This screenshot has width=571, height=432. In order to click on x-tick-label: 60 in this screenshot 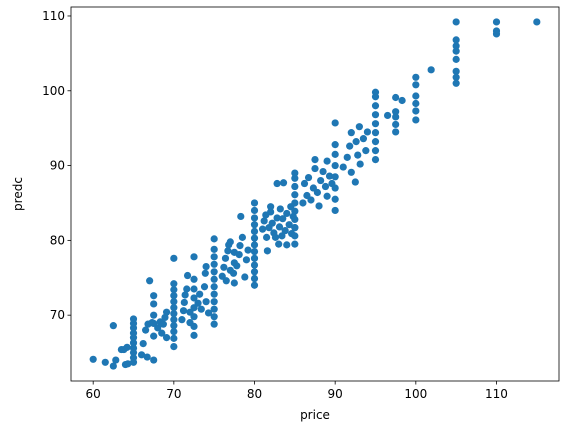, I will do `click(93, 394)`.